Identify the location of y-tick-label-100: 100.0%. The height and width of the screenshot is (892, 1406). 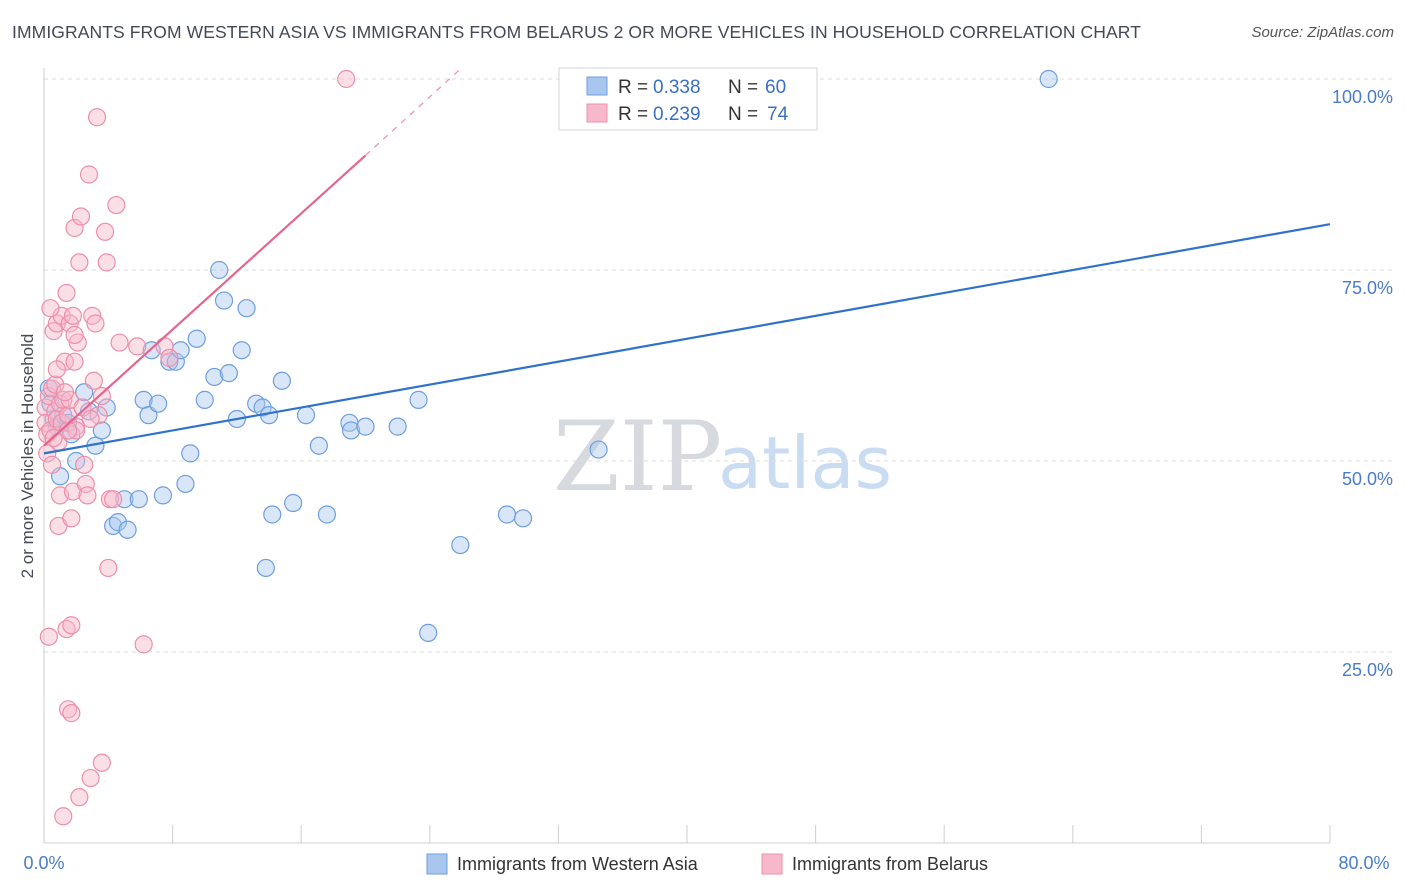
(1362, 97).